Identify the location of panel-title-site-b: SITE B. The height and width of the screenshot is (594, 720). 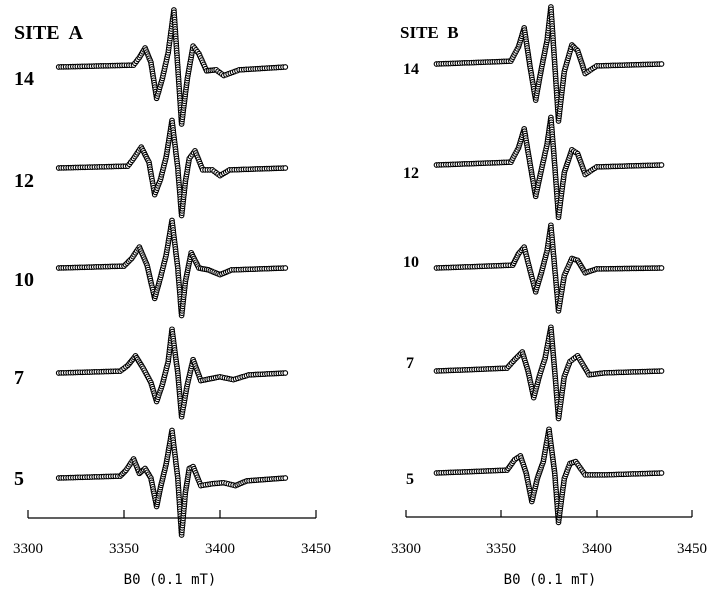
(429, 32).